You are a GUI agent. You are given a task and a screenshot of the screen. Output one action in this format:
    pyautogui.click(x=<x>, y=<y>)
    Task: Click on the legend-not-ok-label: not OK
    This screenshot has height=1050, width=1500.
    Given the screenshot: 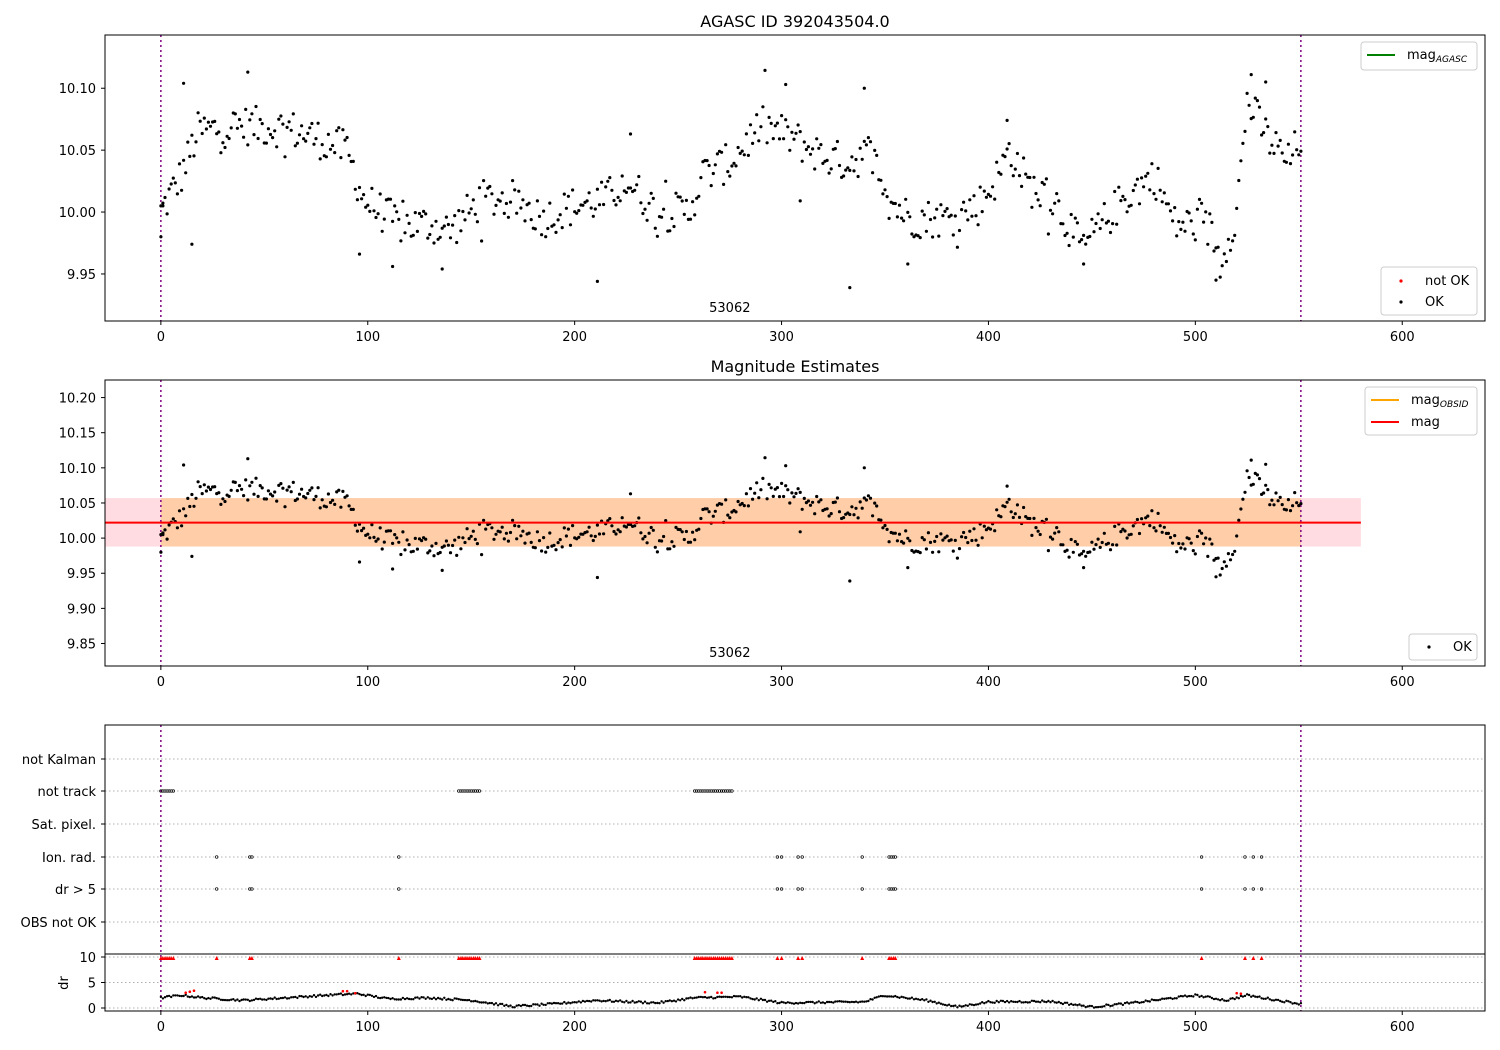 What is the action you would take?
    pyautogui.click(x=1447, y=281)
    